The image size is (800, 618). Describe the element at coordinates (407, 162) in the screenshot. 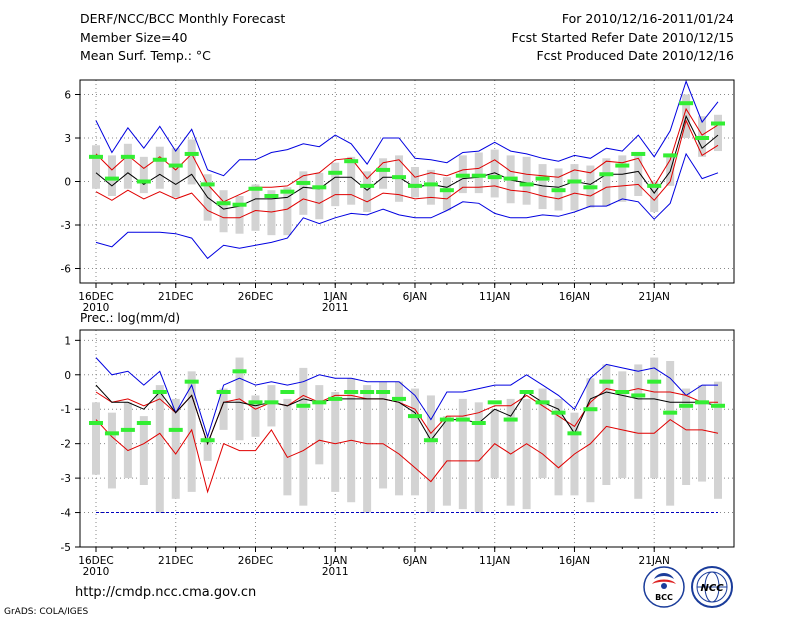

I see `temp-mean-line` at that location.